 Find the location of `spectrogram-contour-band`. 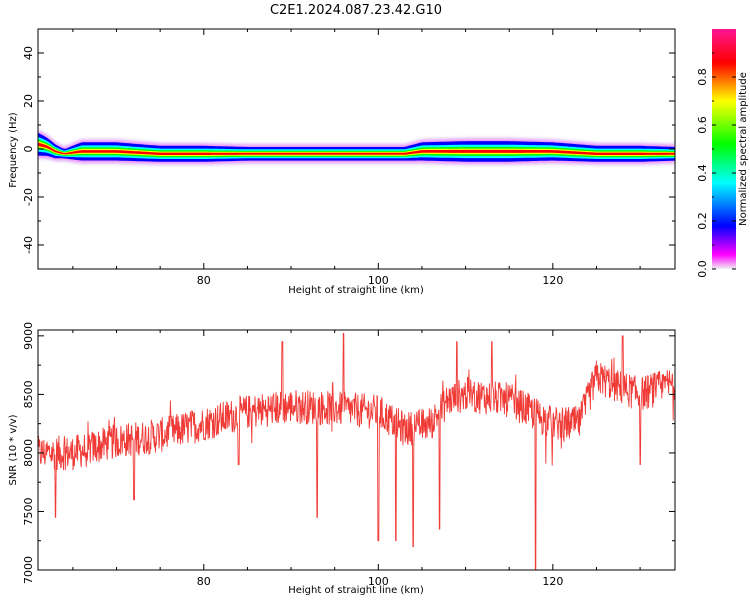

spectrogram-contour-band is located at coordinates (356, 148).